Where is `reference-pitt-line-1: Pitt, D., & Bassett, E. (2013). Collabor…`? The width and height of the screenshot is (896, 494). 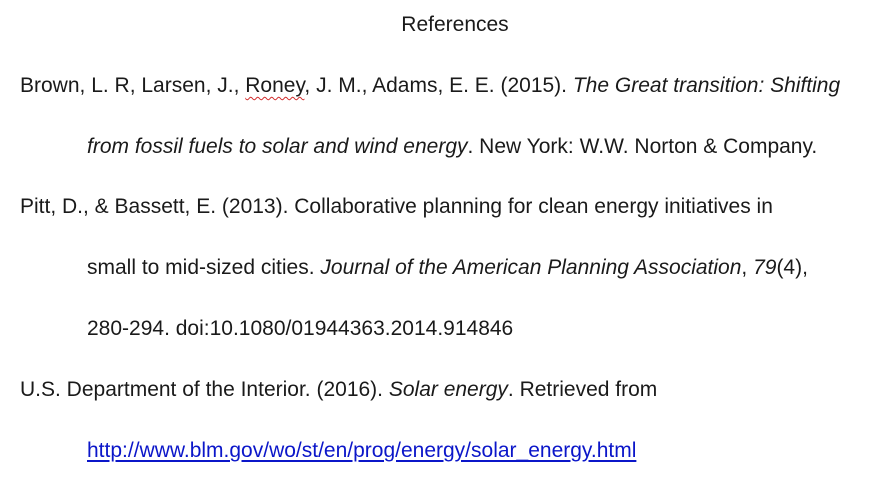
reference-pitt-line-1: Pitt, D., & Bassett, E. (2013). Collabor… is located at coordinates (396, 206).